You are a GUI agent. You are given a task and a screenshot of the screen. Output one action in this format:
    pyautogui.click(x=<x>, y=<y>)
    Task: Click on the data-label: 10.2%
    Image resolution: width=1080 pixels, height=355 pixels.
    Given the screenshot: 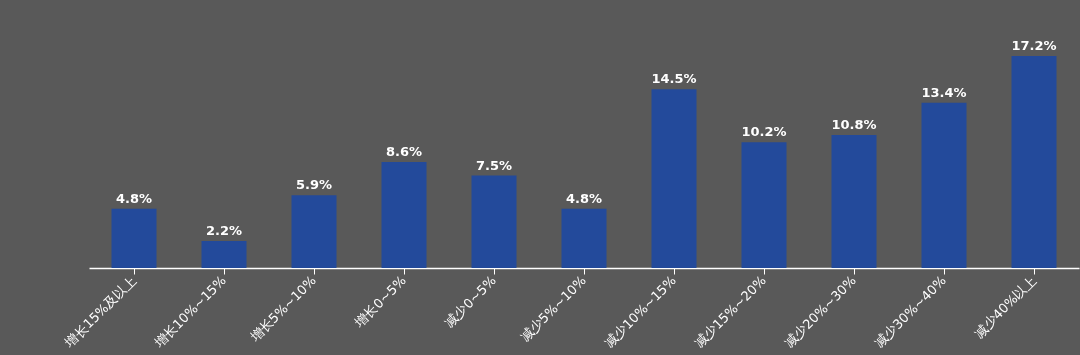 What is the action you would take?
    pyautogui.click(x=764, y=132)
    